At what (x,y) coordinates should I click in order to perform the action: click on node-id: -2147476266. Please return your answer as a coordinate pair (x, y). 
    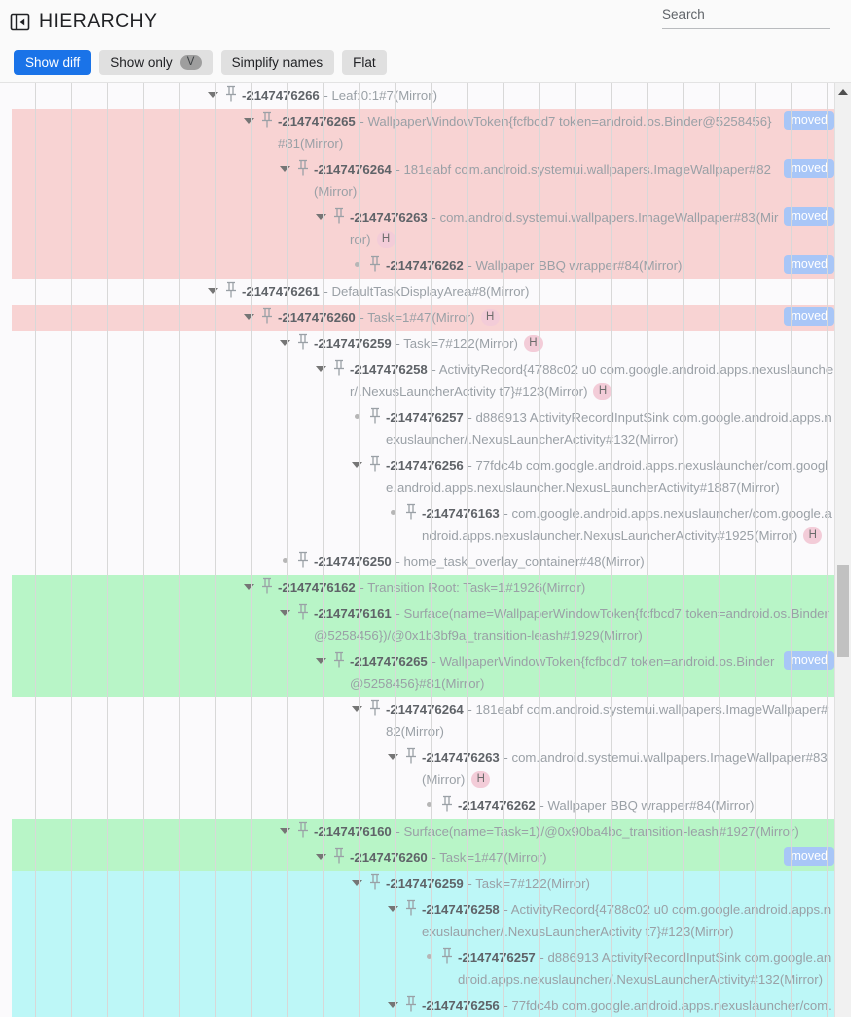
    Looking at the image, I should click on (281, 95).